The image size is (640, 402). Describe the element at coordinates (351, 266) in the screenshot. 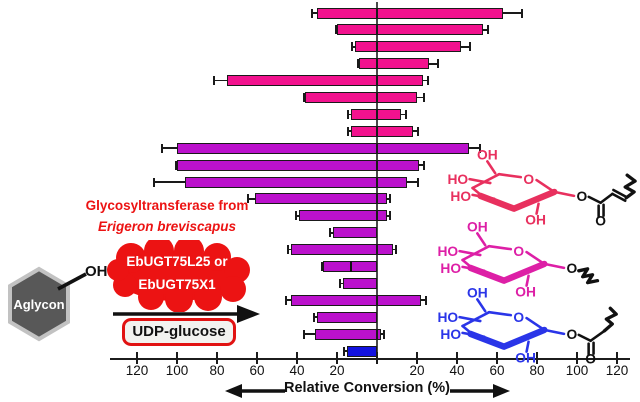

I see `bar-divider` at that location.